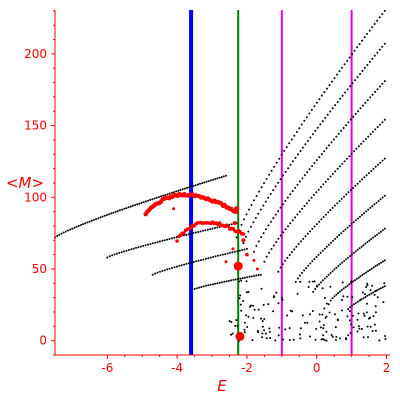  I want to click on red-points, so click(201, 266).